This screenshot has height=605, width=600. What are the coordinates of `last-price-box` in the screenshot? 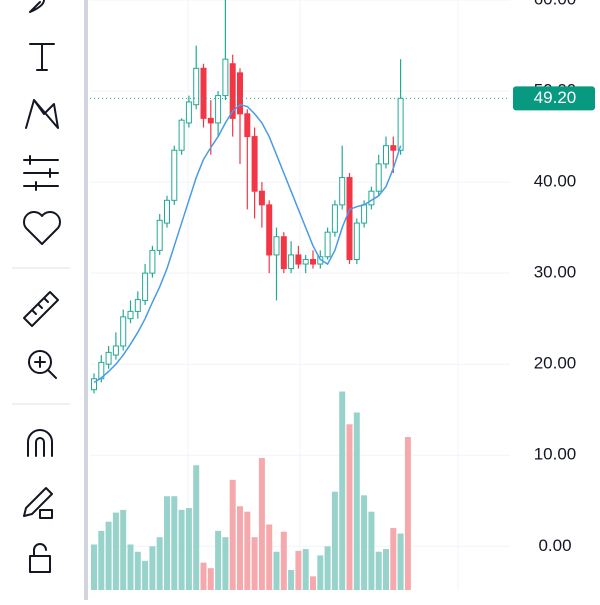 It's located at (554, 98).